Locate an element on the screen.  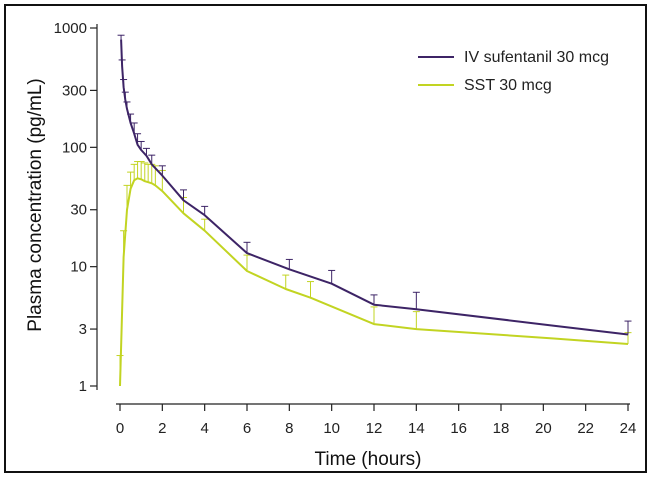
y-tick-label: 10 is located at coordinates (78, 267).